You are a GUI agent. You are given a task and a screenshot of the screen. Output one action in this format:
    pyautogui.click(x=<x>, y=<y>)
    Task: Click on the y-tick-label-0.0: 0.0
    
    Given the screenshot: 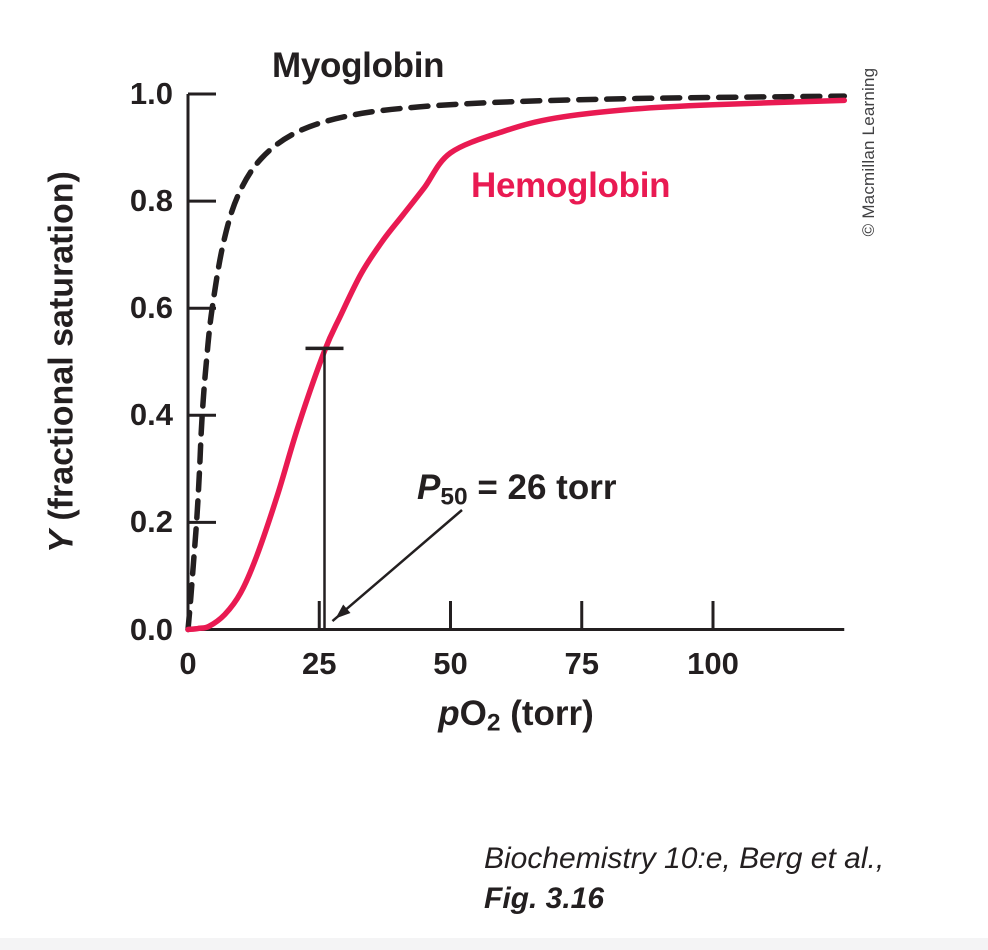 What is the action you would take?
    pyautogui.click(x=151, y=629)
    